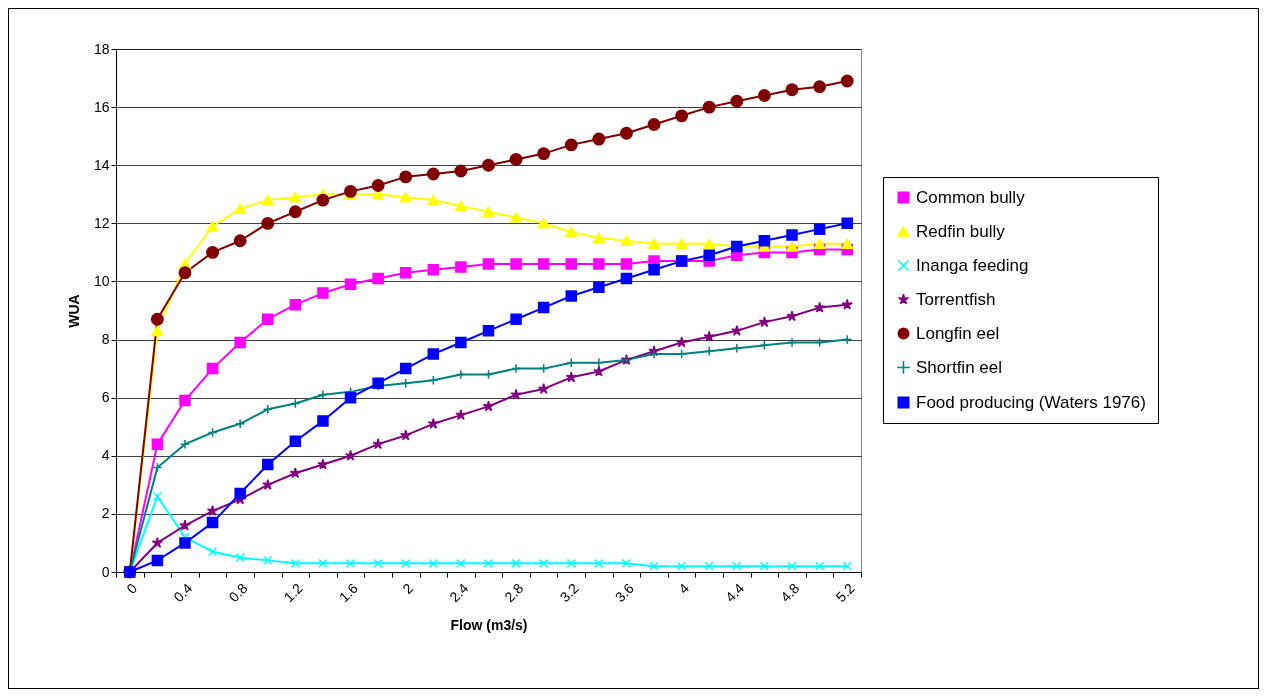 Image resolution: width=1269 pixels, height=699 pixels. Describe the element at coordinates (132, 588) in the screenshot. I see `x-tick-label: 0` at that location.